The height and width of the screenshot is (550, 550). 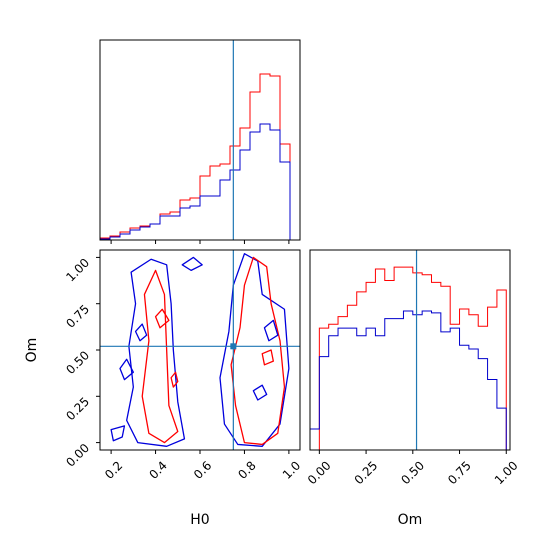 What do you see at coordinates (366, 472) in the screenshot?
I see `om-xtick-label-1: 0.25` at bounding box center [366, 472].